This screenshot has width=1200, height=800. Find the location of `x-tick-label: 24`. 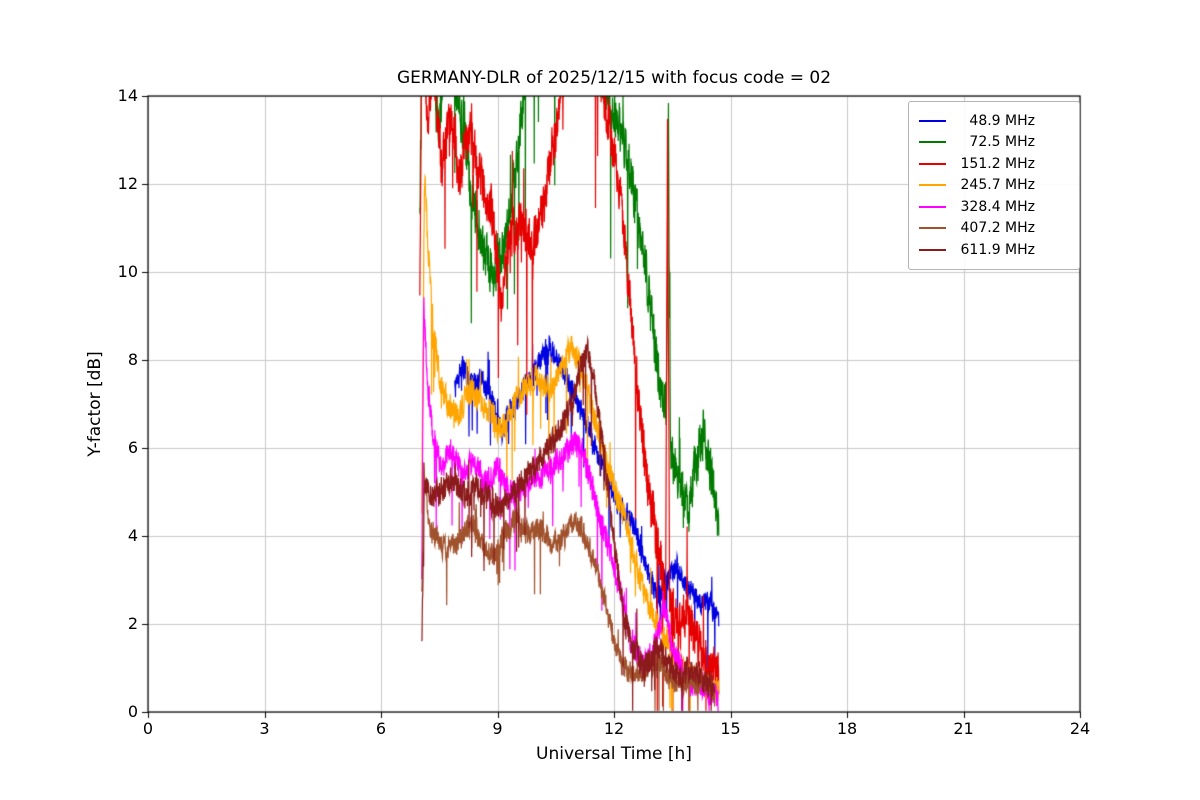

x-tick-label: 24 is located at coordinates (1080, 728).